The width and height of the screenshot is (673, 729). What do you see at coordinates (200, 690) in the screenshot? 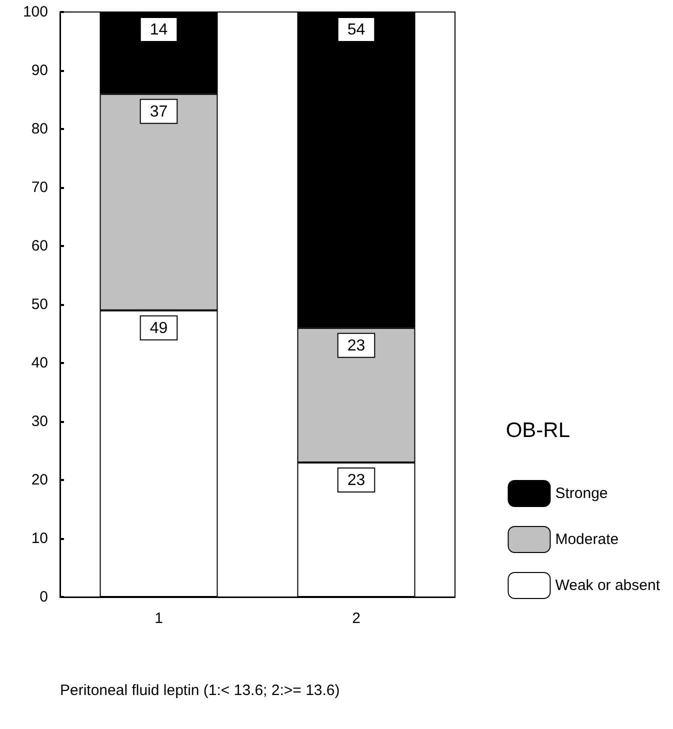
I see `x-axis-title: Peritoneal fluid leptin (1:< 13.6; 2:>= 13.6)` at bounding box center [200, 690].